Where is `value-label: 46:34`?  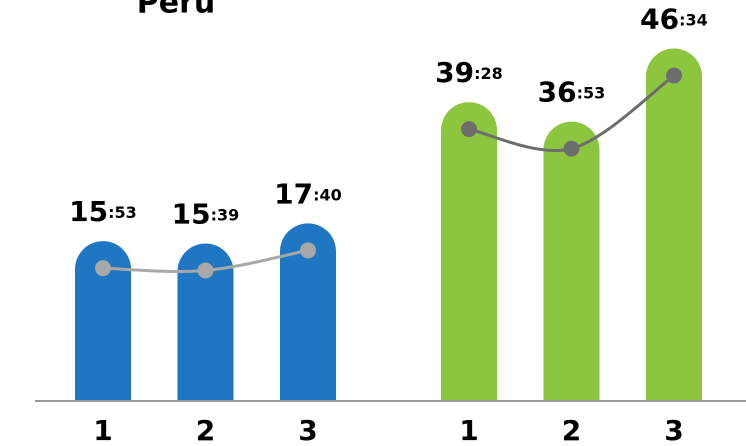
value-label: 46:34 is located at coordinates (674, 19).